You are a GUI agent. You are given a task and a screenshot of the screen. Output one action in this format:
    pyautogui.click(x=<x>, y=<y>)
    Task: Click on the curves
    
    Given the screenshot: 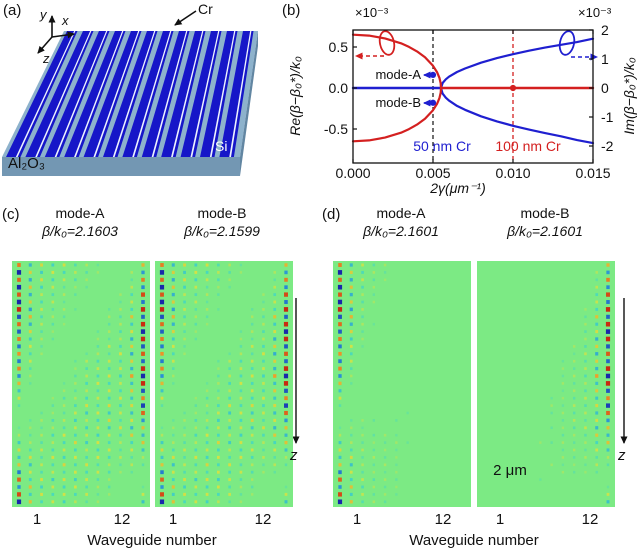 What is the action you would take?
    pyautogui.click(x=473, y=89)
    